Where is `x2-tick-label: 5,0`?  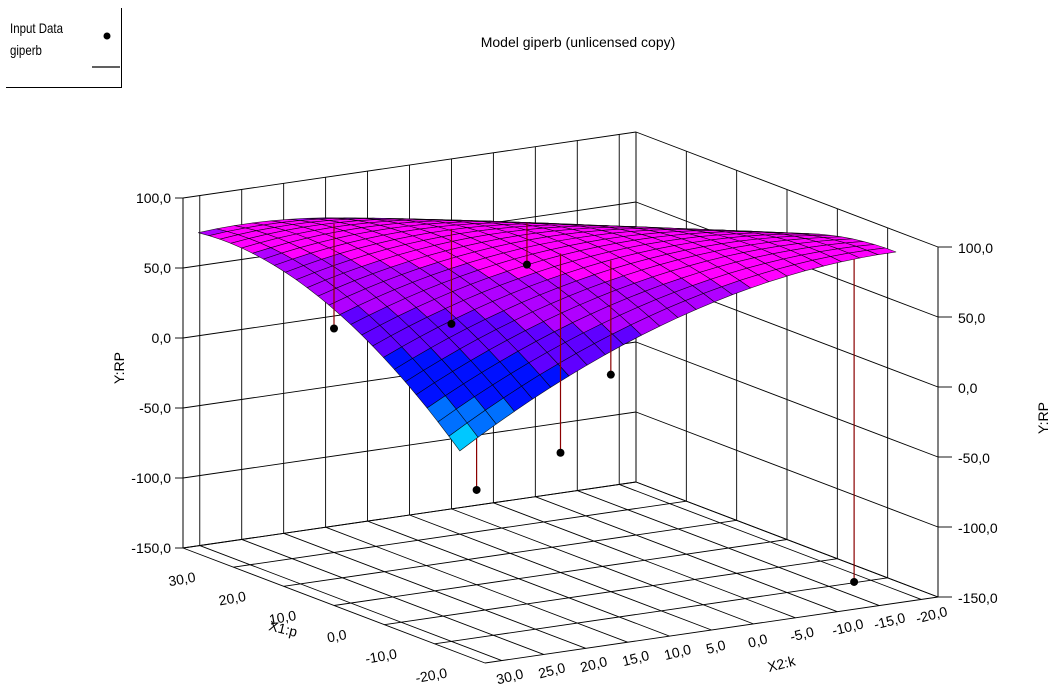
x2-tick-label: 5,0 is located at coordinates (715, 647).